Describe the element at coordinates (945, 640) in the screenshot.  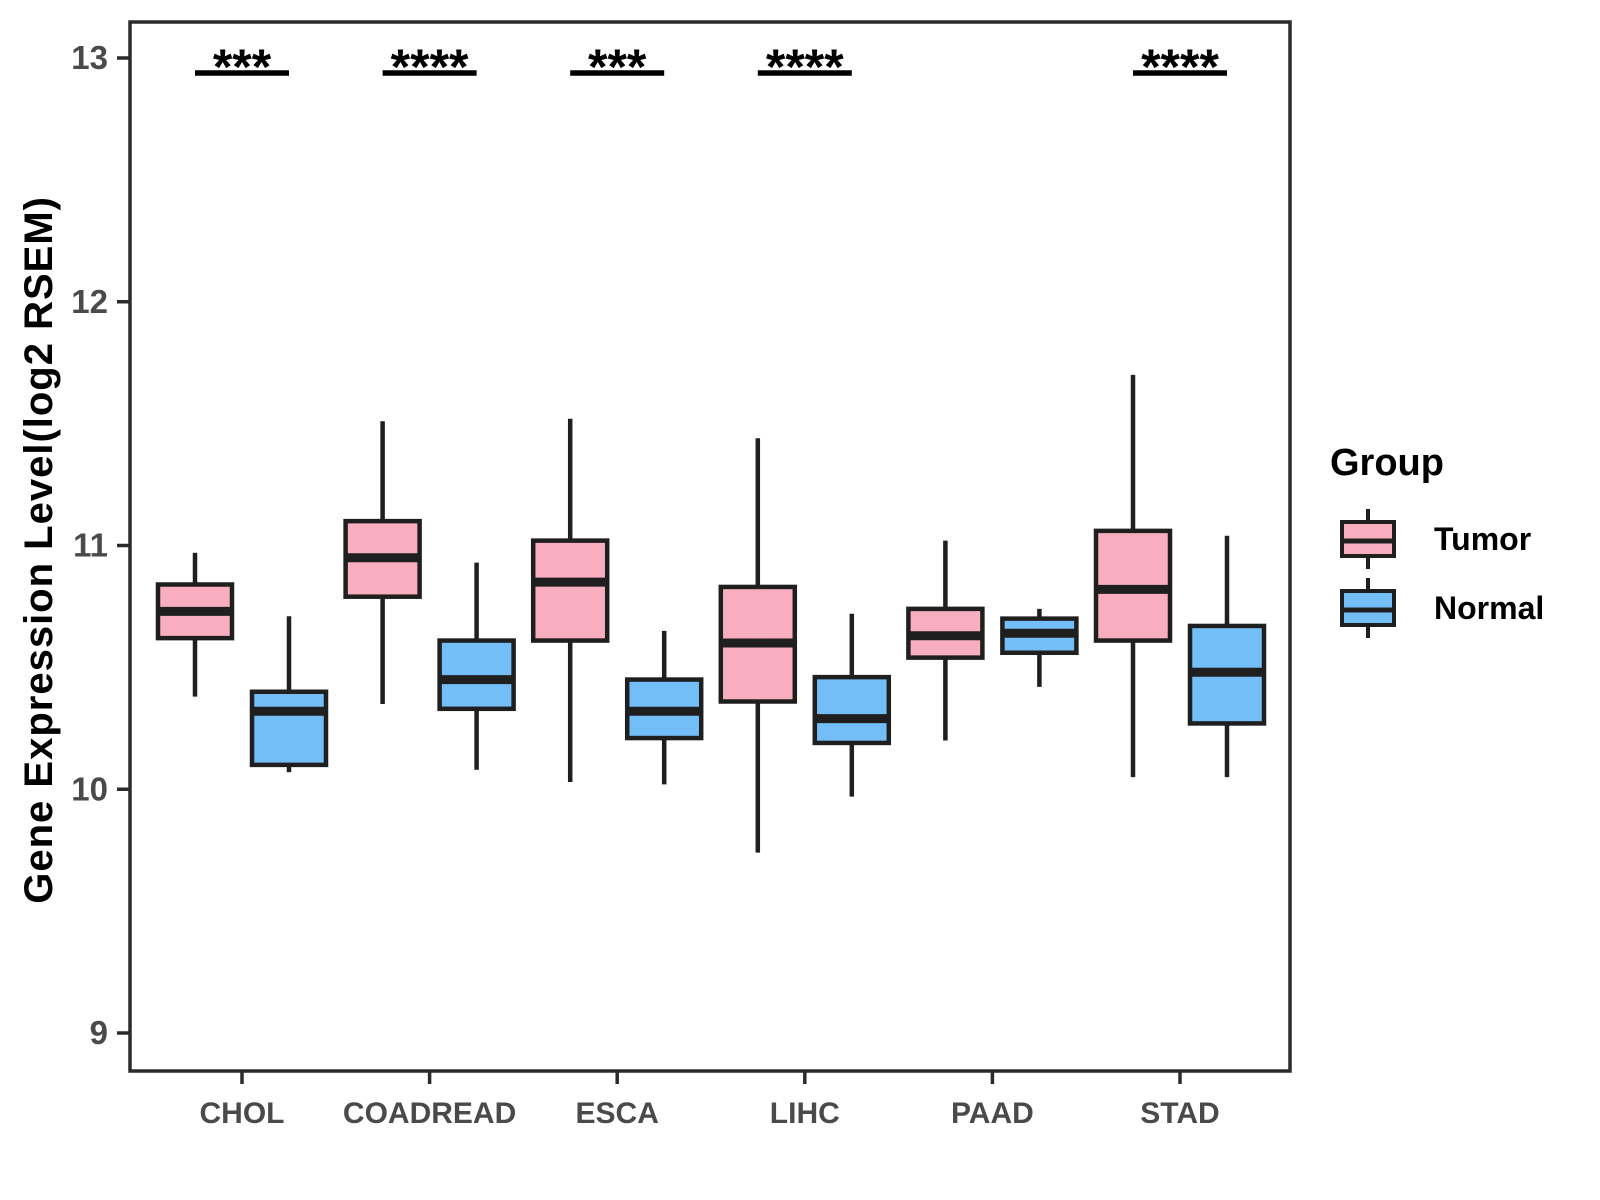
I see `box-tumor-paad` at that location.